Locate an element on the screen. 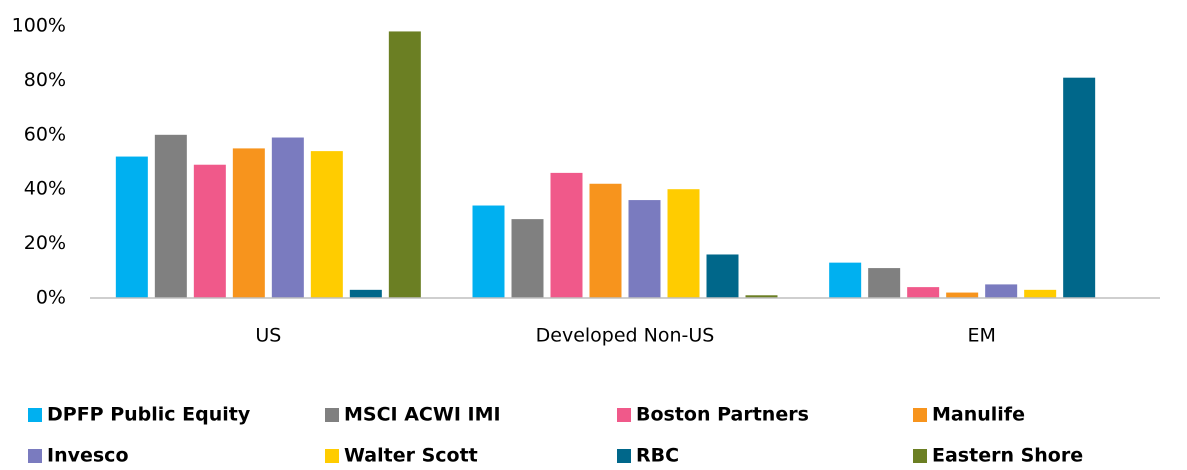  legend-label: Manulife is located at coordinates (978, 415).